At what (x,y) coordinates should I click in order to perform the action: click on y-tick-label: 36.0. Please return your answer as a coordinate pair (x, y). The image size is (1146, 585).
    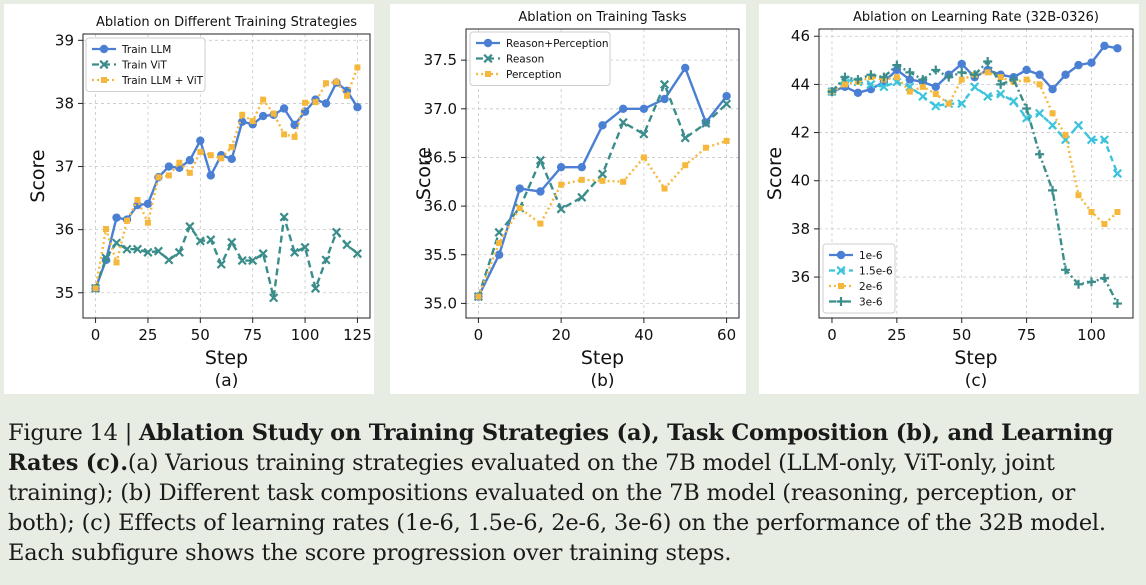
    Looking at the image, I should click on (440, 206).